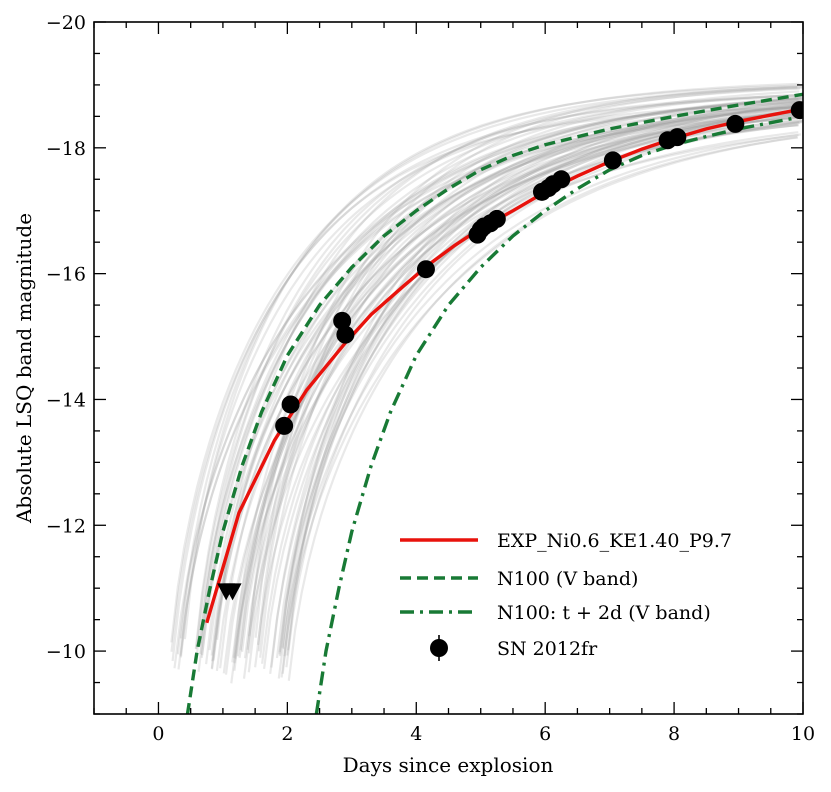  Describe the element at coordinates (416, 734) in the screenshot. I see `x-tick-label: 4` at that location.